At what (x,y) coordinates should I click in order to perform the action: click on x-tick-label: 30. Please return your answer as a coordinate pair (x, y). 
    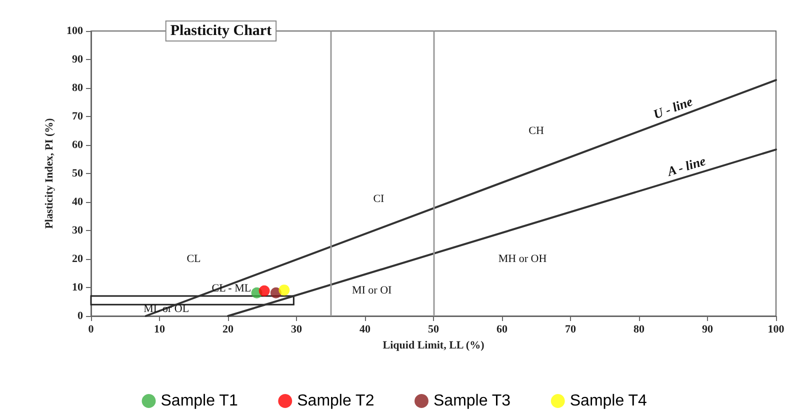
    Looking at the image, I should click on (296, 330).